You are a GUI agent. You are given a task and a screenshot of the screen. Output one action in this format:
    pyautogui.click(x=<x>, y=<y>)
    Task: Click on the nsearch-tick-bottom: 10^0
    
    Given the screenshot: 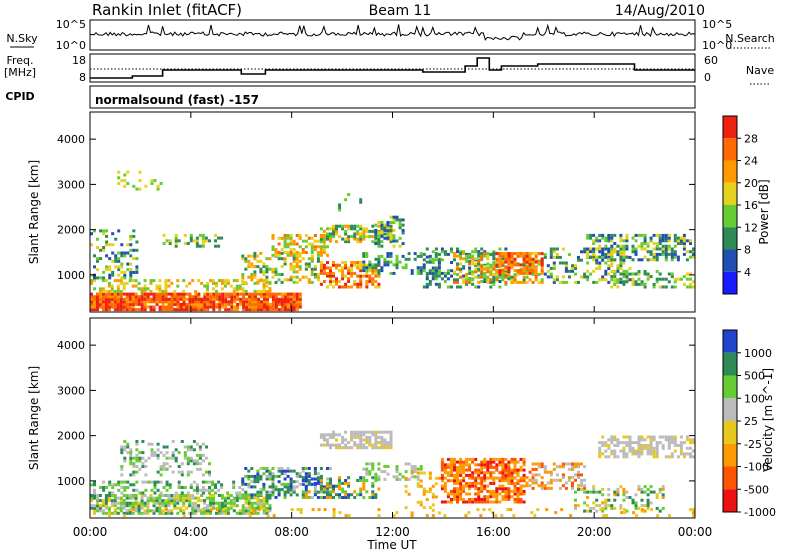 What is the action you would take?
    pyautogui.click(x=717, y=45)
    